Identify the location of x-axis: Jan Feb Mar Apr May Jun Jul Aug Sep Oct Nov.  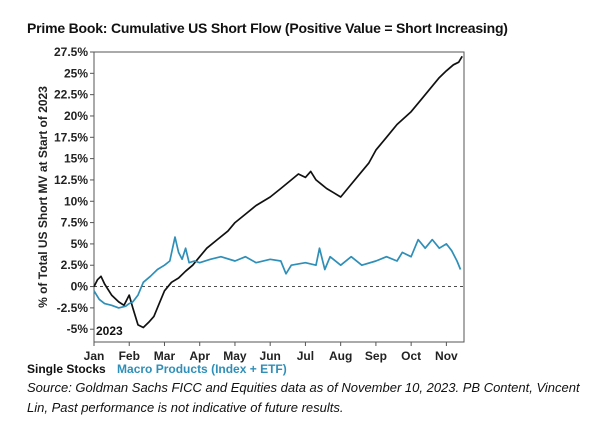
(271, 352).